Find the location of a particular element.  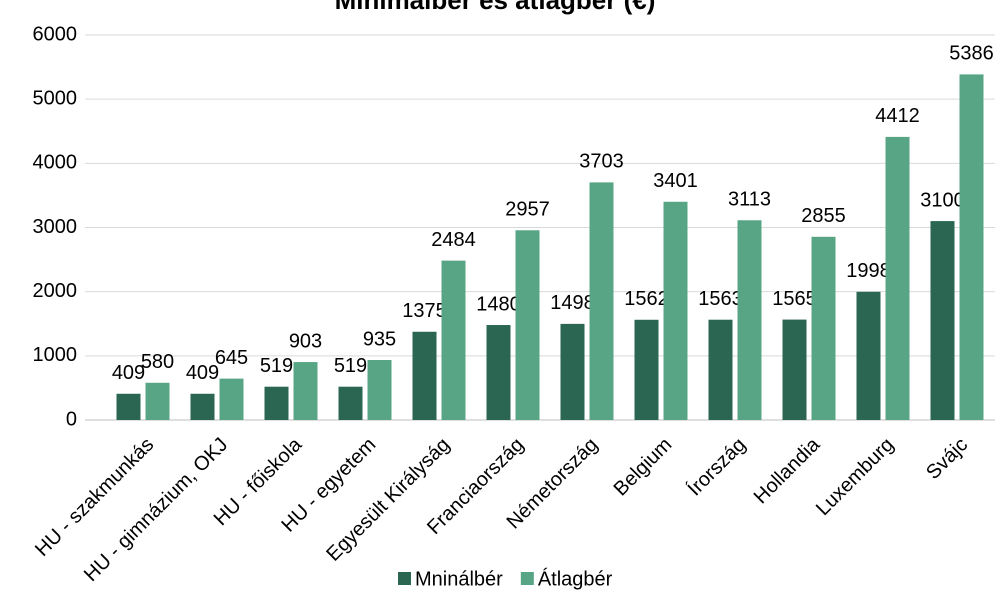

value-label: 903 is located at coordinates (305, 341).